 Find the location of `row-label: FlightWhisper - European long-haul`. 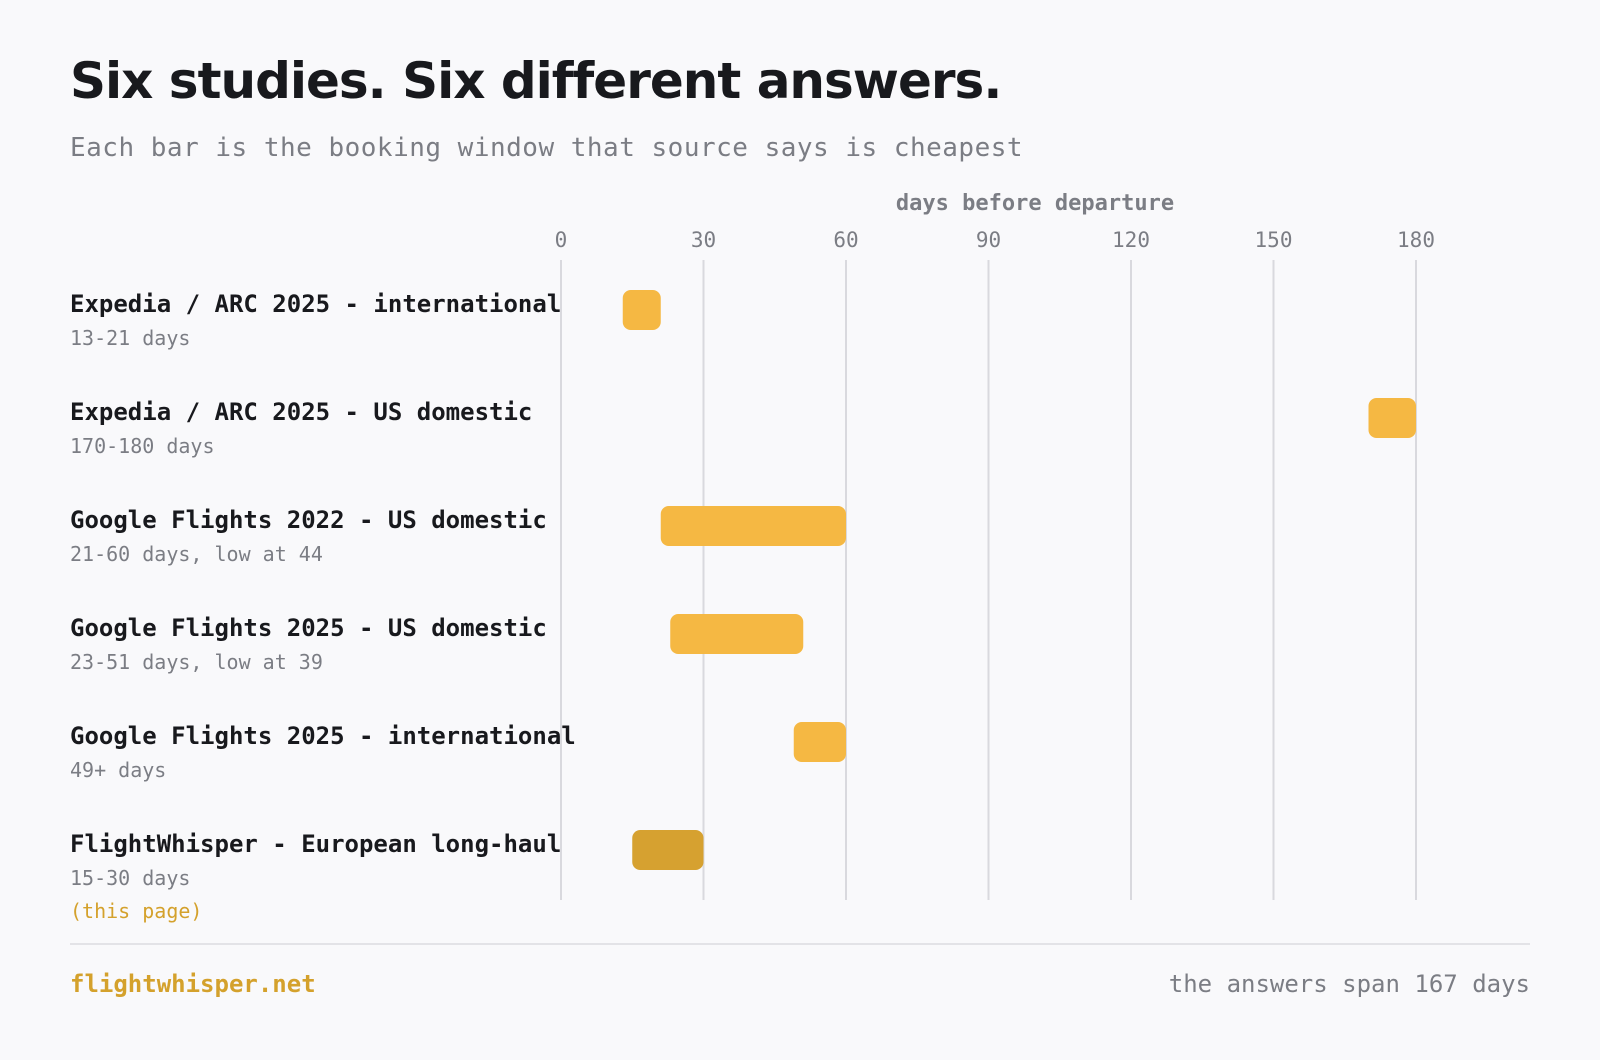

row-label: FlightWhisper - European long-haul is located at coordinates (315, 844).